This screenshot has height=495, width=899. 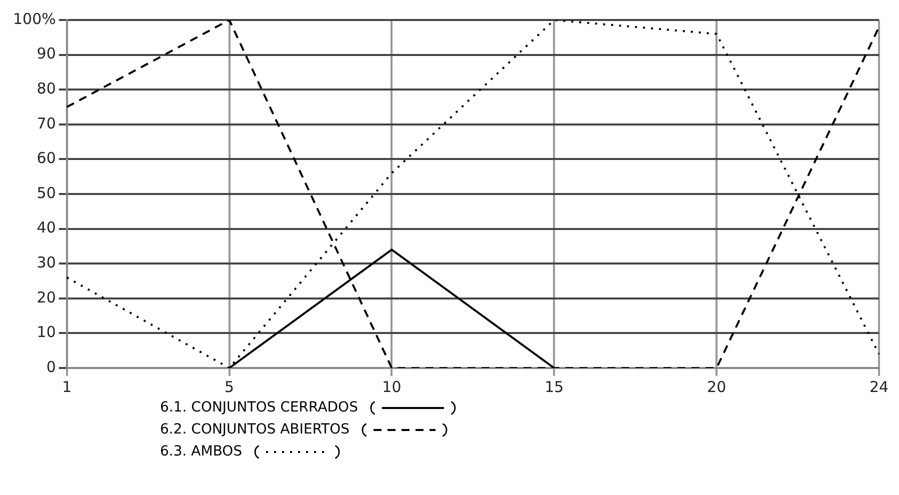 What do you see at coordinates (46, 332) in the screenshot?
I see `y-tick-label: 10` at bounding box center [46, 332].